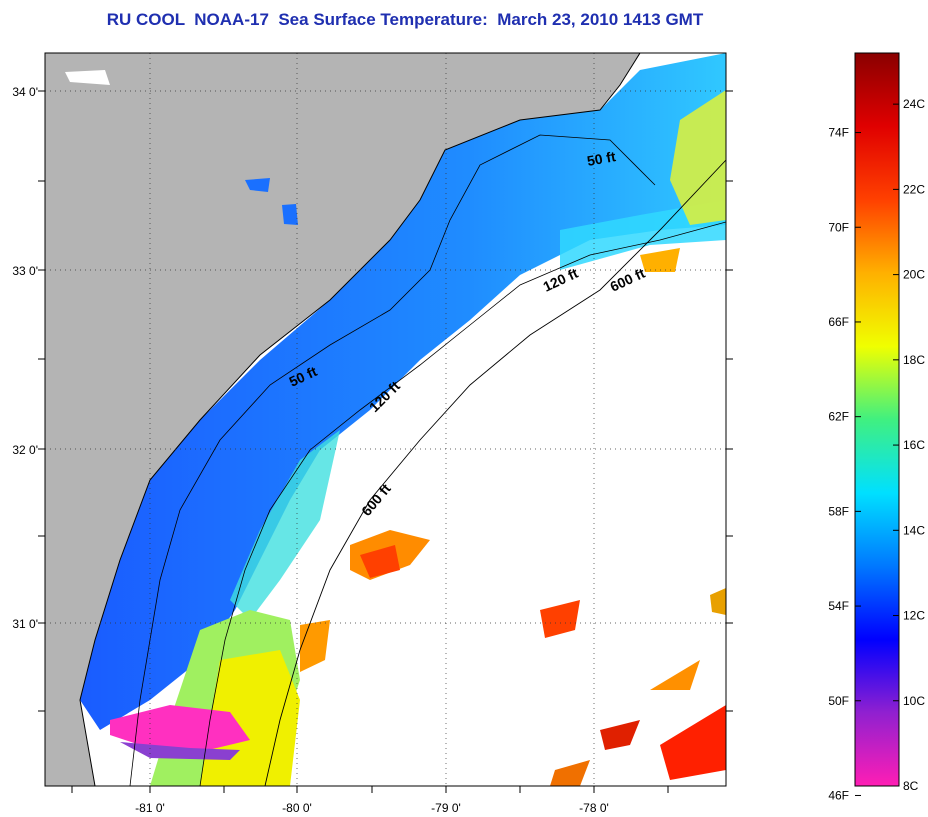 The width and height of the screenshot is (928, 817). What do you see at coordinates (911, 786) in the screenshot?
I see `colorbar-celsius-label: 8C` at bounding box center [911, 786].